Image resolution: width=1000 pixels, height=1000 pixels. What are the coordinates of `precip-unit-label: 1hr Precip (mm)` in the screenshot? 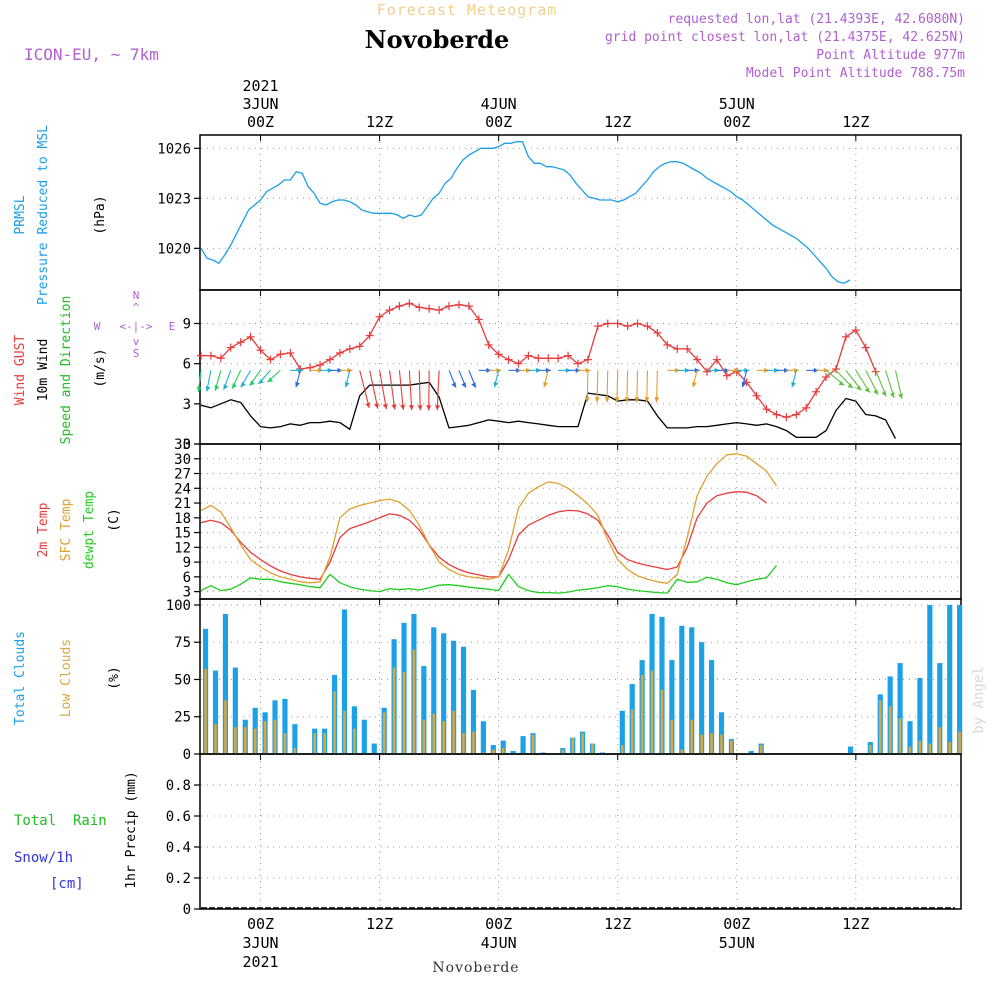 It's located at (131, 829).